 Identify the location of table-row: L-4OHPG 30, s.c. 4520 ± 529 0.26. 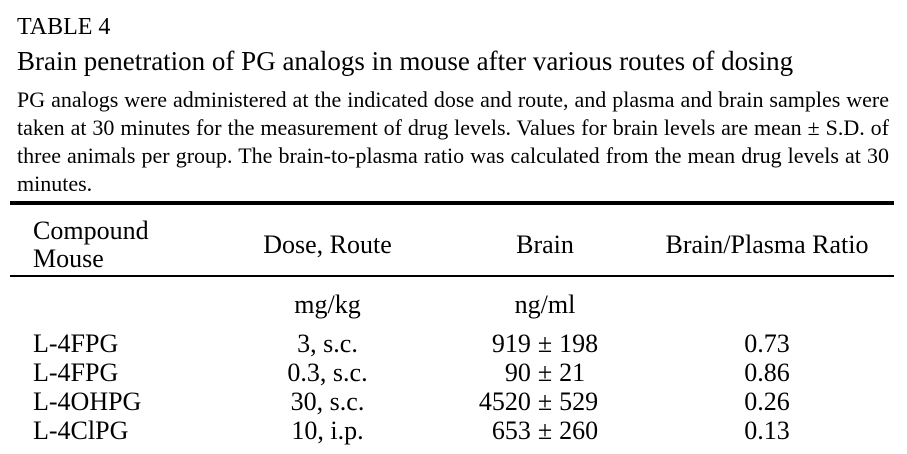
(452, 401).